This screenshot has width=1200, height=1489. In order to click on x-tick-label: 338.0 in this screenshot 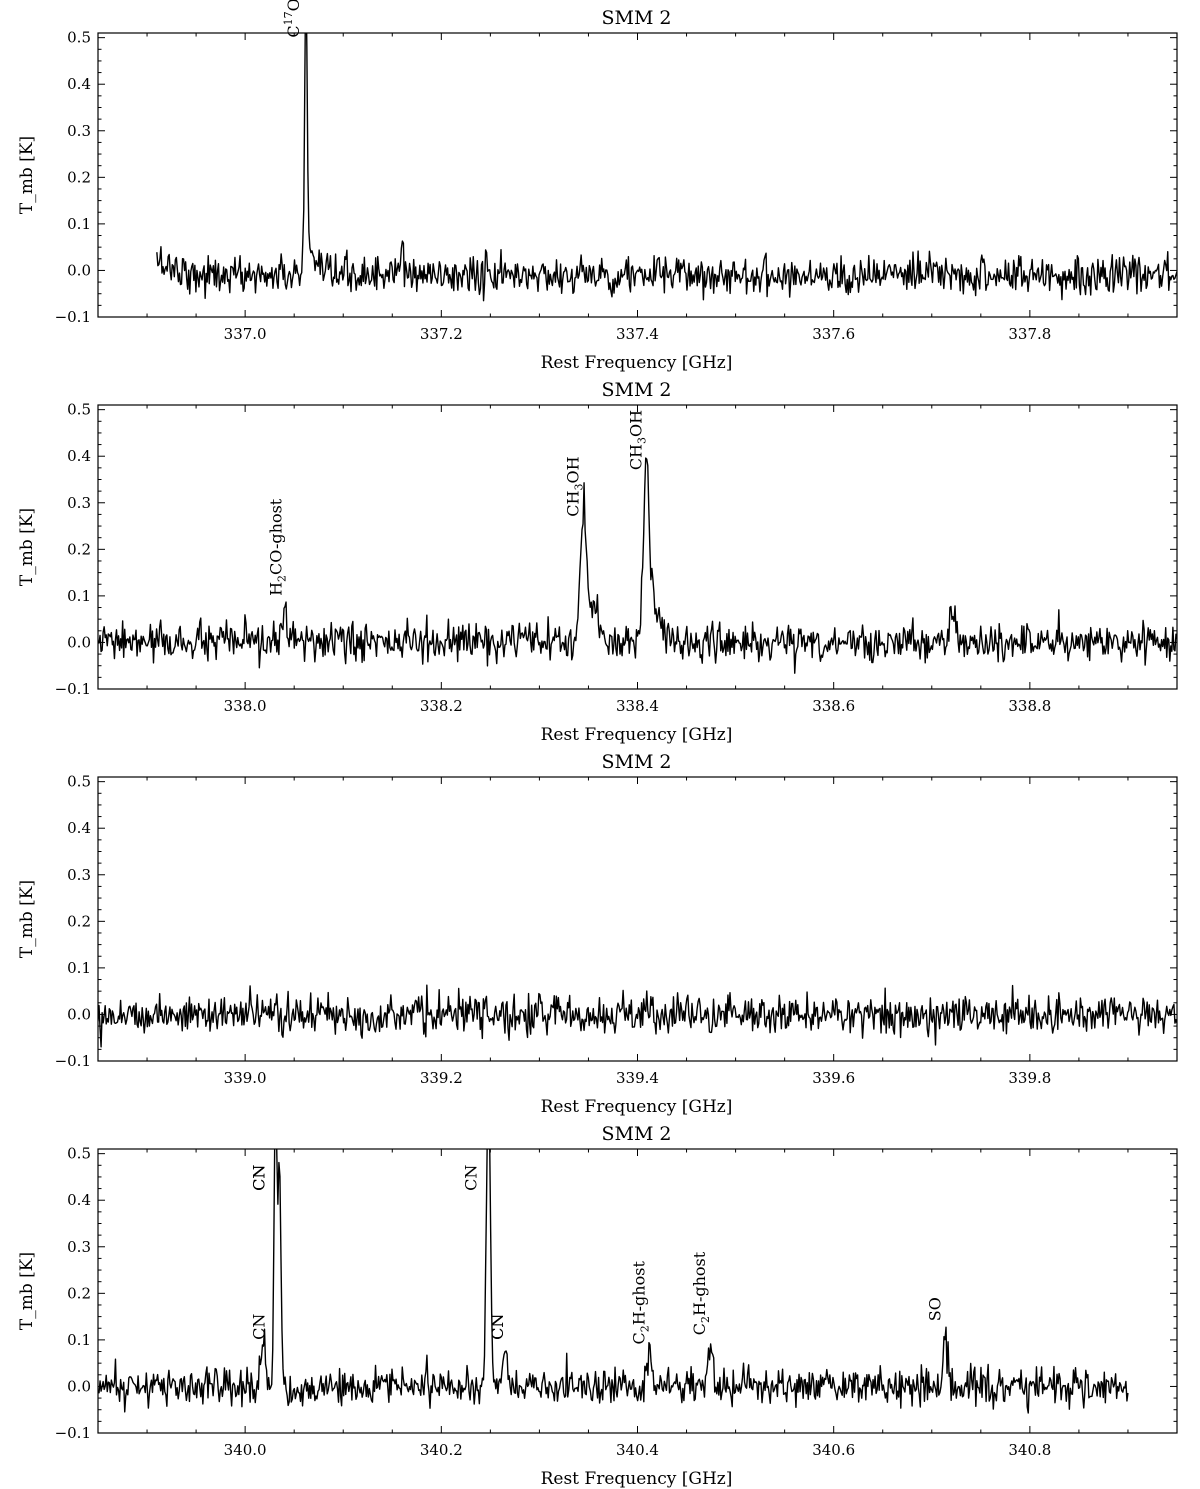, I will do `click(245, 706)`.